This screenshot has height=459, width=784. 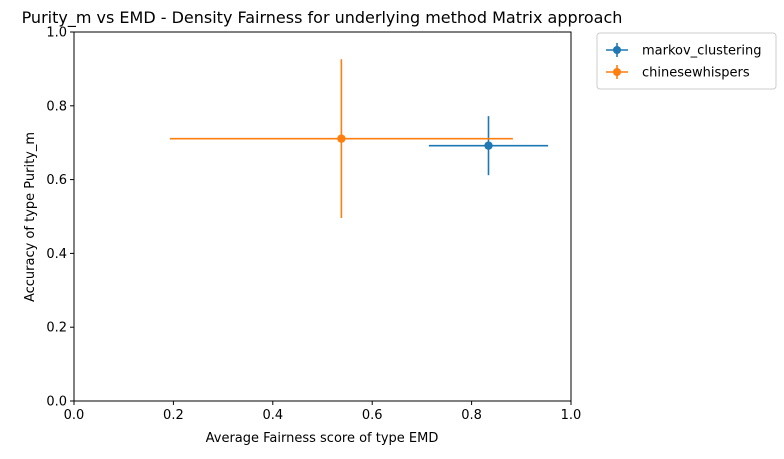 I want to click on legend-item-markov_clustering: markov_clustering, so click(x=684, y=51).